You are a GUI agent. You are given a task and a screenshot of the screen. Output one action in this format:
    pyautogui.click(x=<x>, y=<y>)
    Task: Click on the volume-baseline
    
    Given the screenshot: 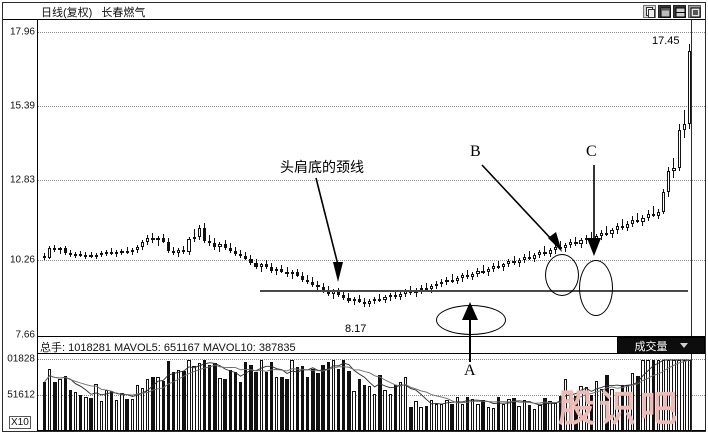 What is the action you would take?
    pyautogui.click(x=371, y=430)
    